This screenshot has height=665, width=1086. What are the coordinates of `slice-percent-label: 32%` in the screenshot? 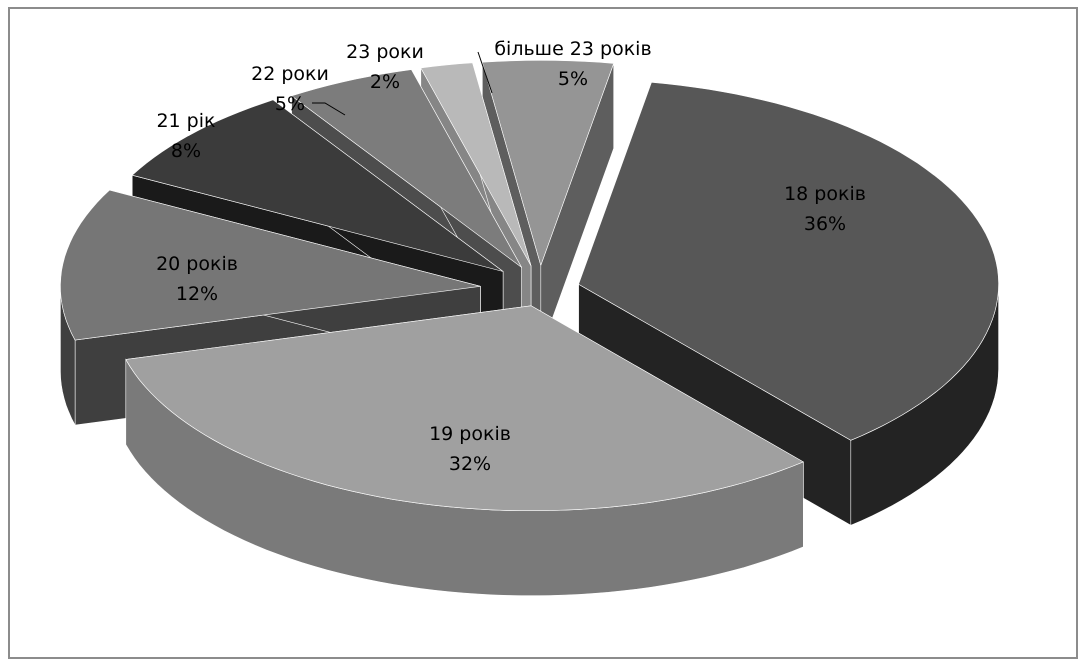 It's located at (470, 464).